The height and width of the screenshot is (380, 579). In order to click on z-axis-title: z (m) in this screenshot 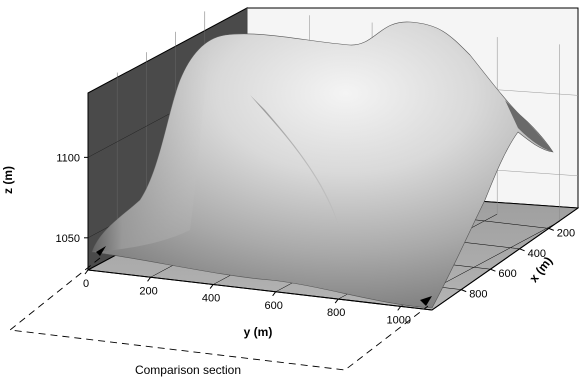, I will do `click(8, 180)`.